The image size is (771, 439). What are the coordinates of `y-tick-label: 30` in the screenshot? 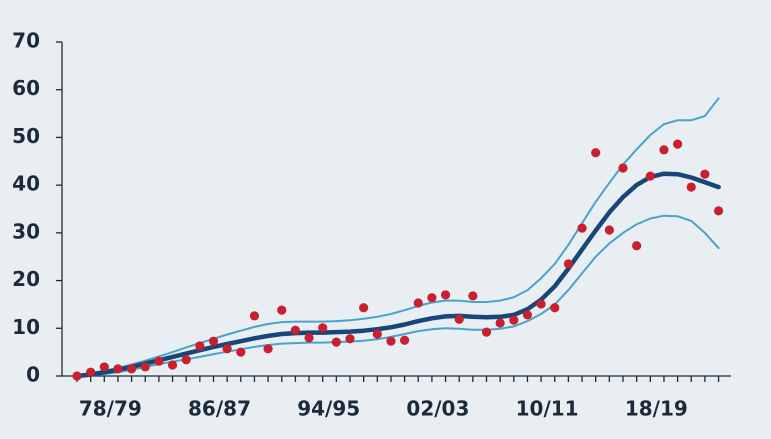 It's located at (26, 231).